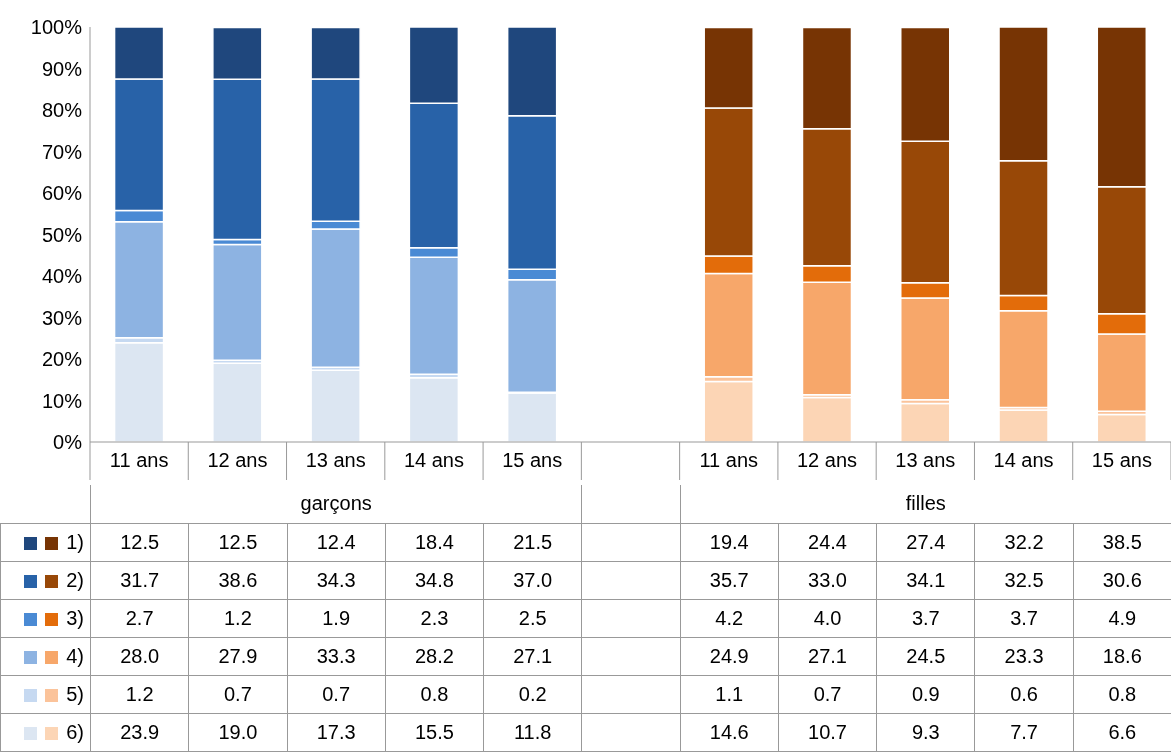 The height and width of the screenshot is (753, 1171). What do you see at coordinates (434, 656) in the screenshot?
I see `data-label: 28.2` at bounding box center [434, 656].